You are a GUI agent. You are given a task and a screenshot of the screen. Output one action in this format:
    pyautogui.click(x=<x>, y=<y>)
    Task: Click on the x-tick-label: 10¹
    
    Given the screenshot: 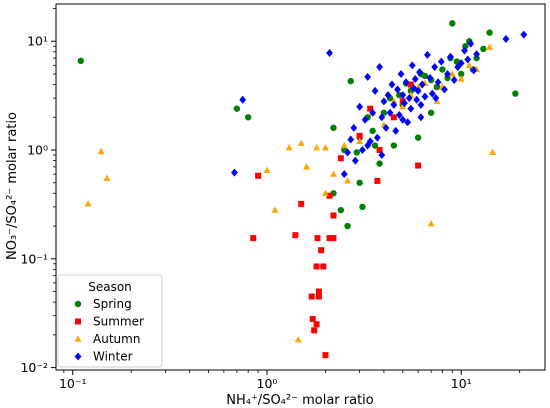 What is the action you would take?
    pyautogui.click(x=461, y=383)
    